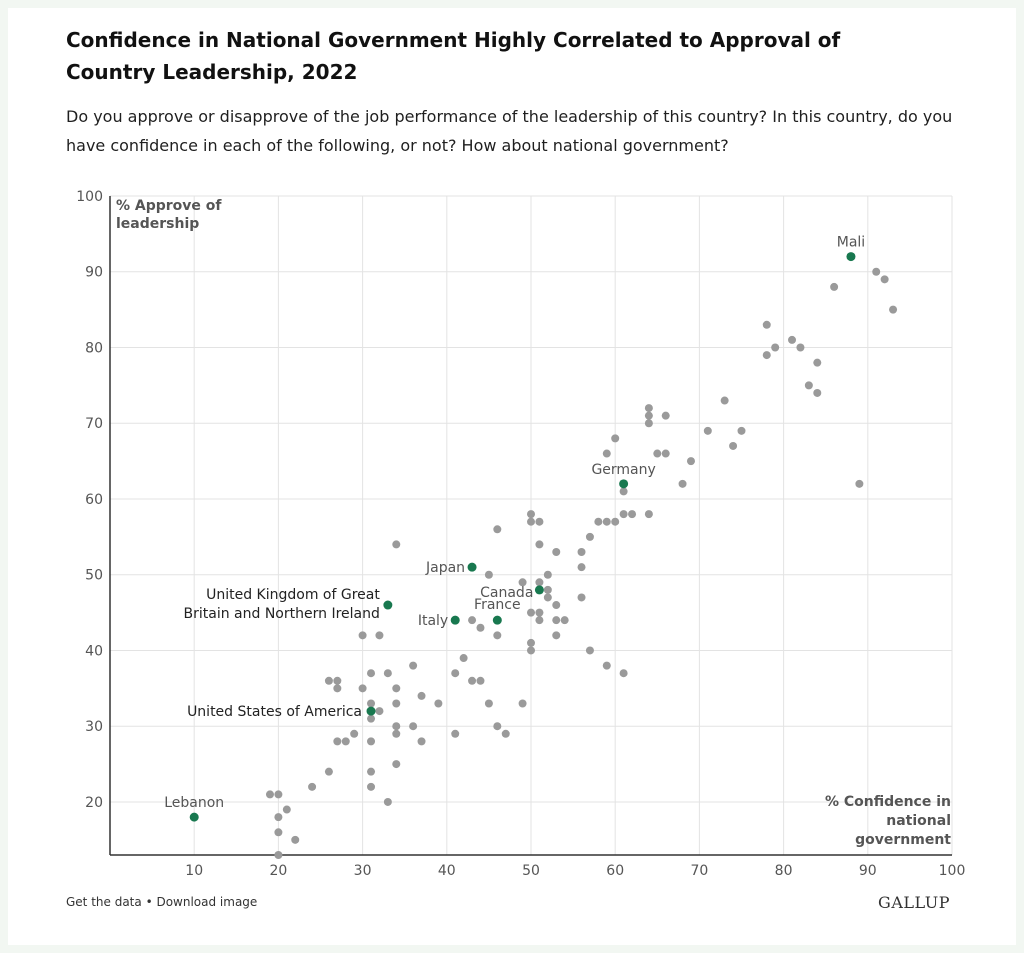  What do you see at coordinates (699, 871) in the screenshot?
I see `x-tick-label: 70` at bounding box center [699, 871].